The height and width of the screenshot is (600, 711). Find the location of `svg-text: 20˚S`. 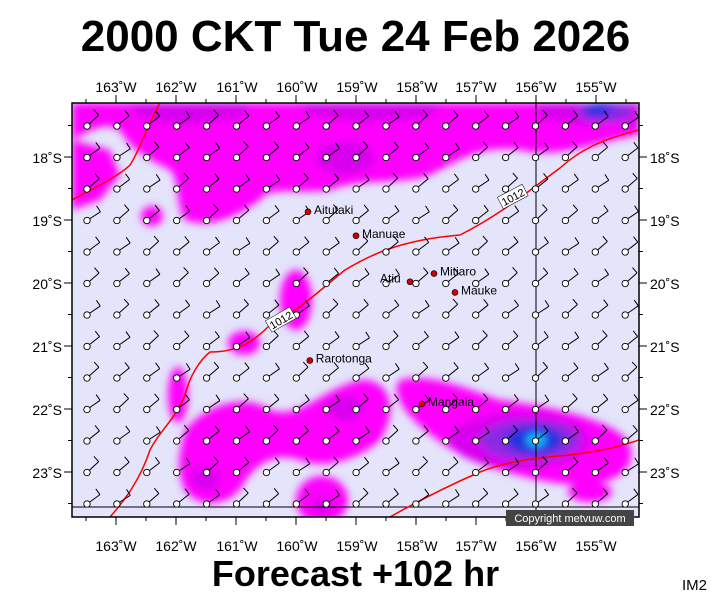

svg-text: 20˚S is located at coordinates (665, 284).